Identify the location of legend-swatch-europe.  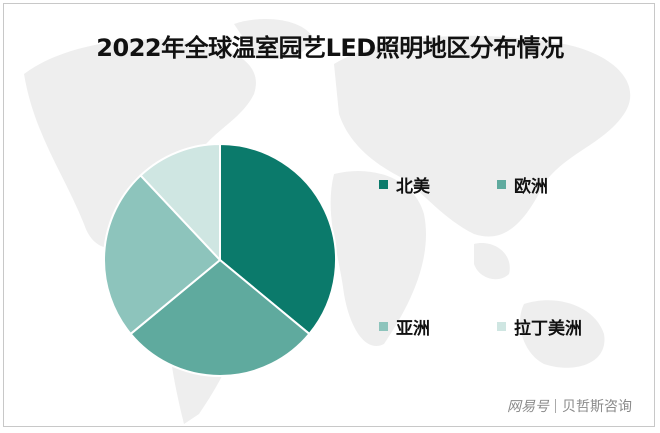
(501, 184).